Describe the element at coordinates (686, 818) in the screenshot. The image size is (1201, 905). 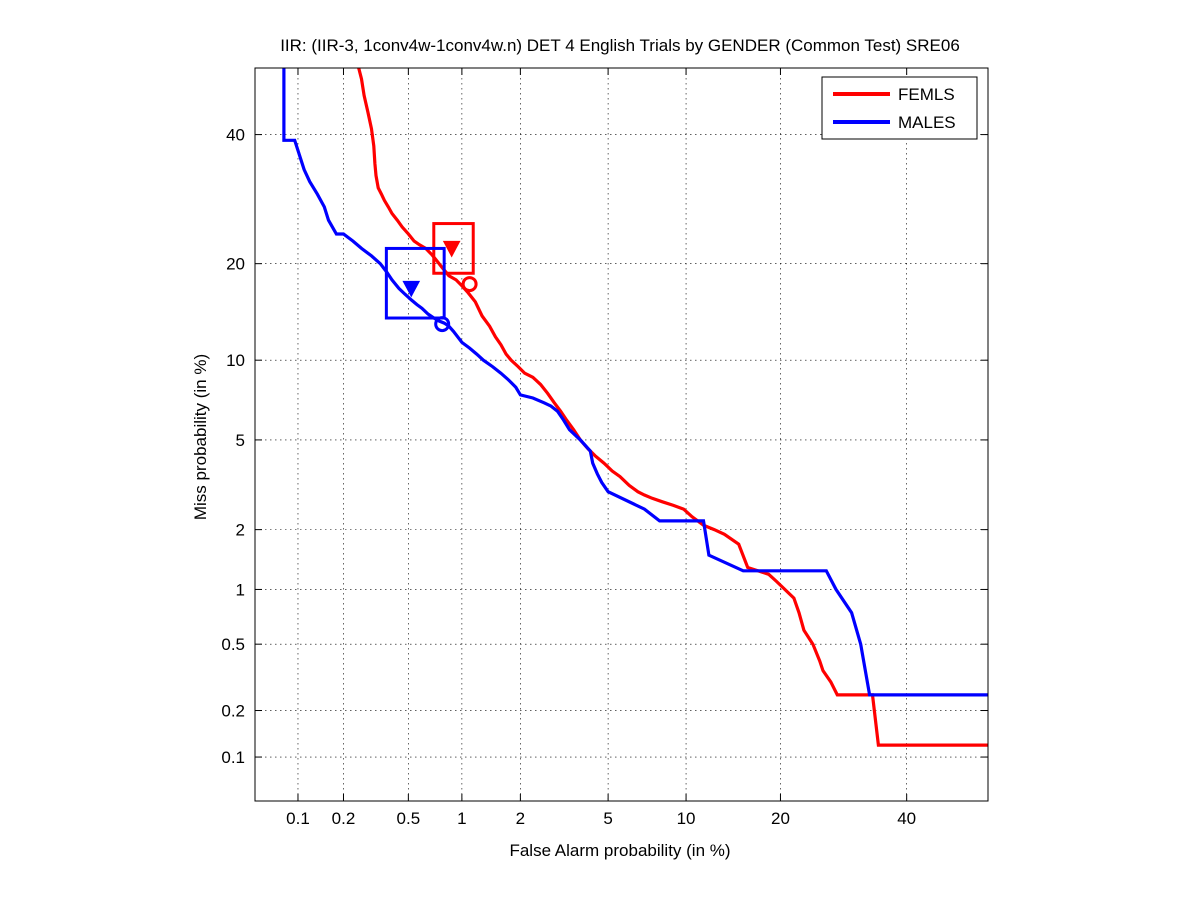
I see `x-tick-label: 10` at that location.